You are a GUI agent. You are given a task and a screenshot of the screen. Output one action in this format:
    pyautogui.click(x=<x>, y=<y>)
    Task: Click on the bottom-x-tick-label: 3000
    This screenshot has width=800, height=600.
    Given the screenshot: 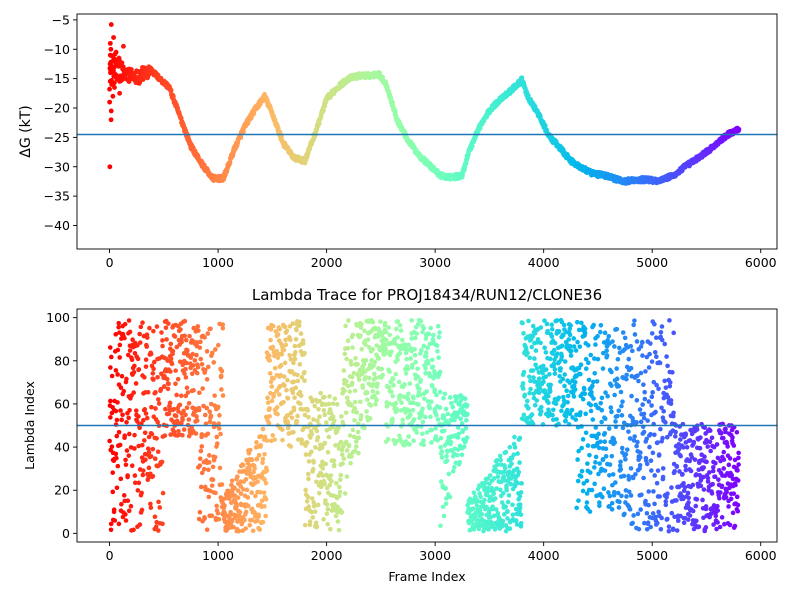 What is the action you would take?
    pyautogui.click(x=435, y=555)
    